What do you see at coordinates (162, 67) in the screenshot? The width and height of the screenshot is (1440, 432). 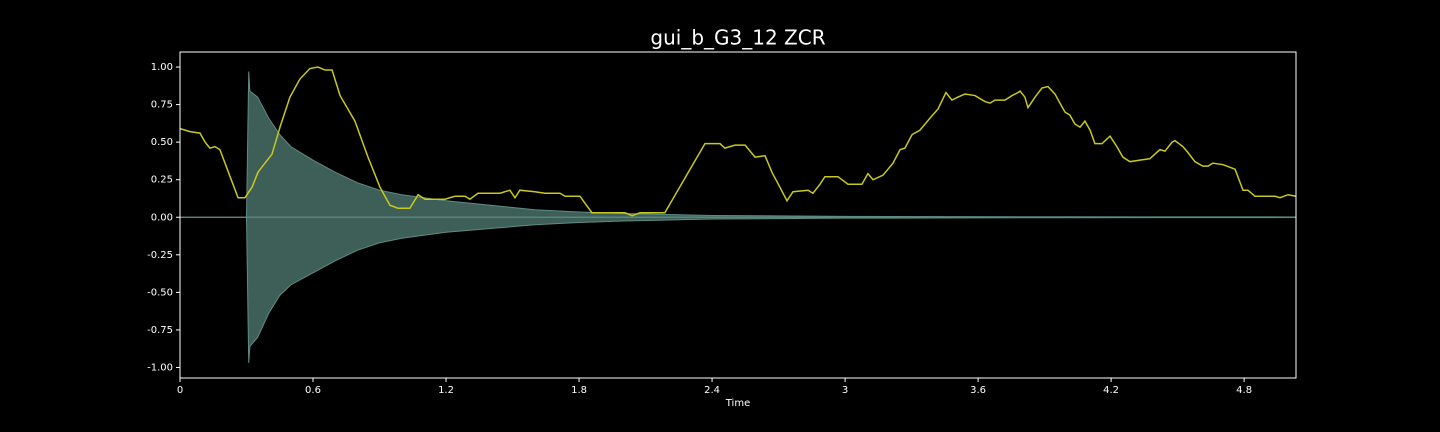 I see `y-tick-label: 1.00` at bounding box center [162, 67].